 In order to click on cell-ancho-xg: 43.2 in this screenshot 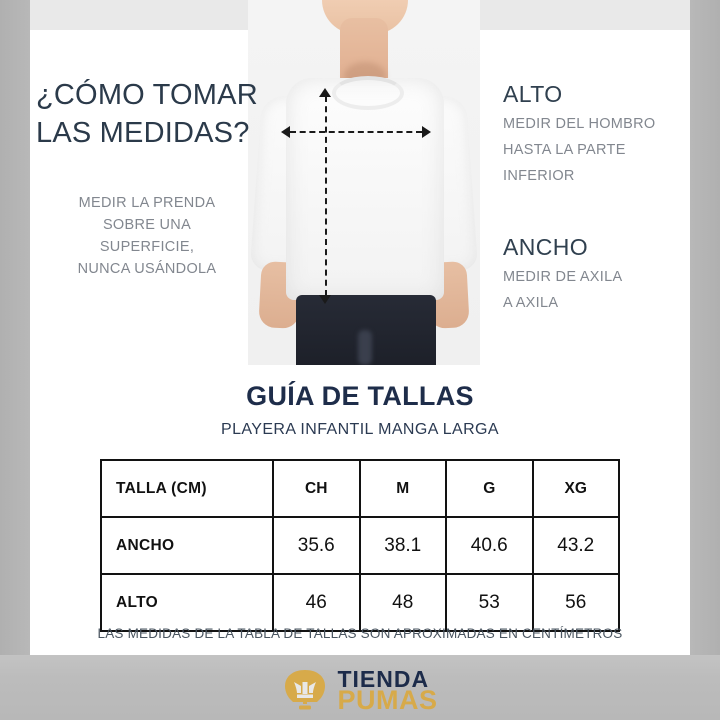, I will do `click(575, 545)`.